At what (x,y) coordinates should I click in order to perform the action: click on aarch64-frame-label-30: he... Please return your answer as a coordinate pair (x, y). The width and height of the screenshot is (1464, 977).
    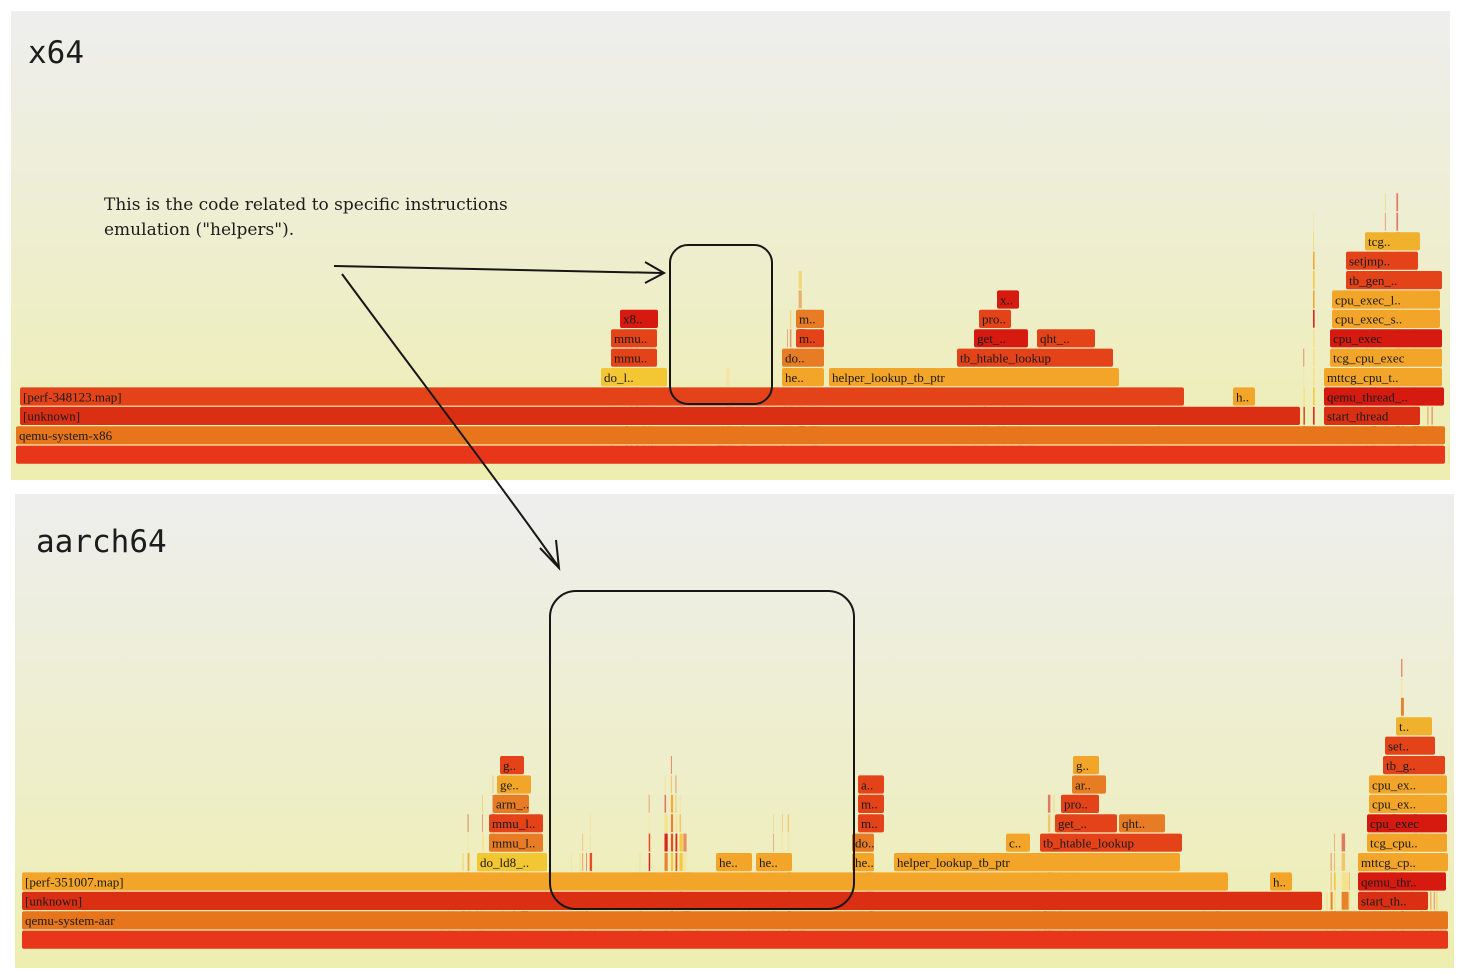
    Looking at the image, I should click on (768, 862).